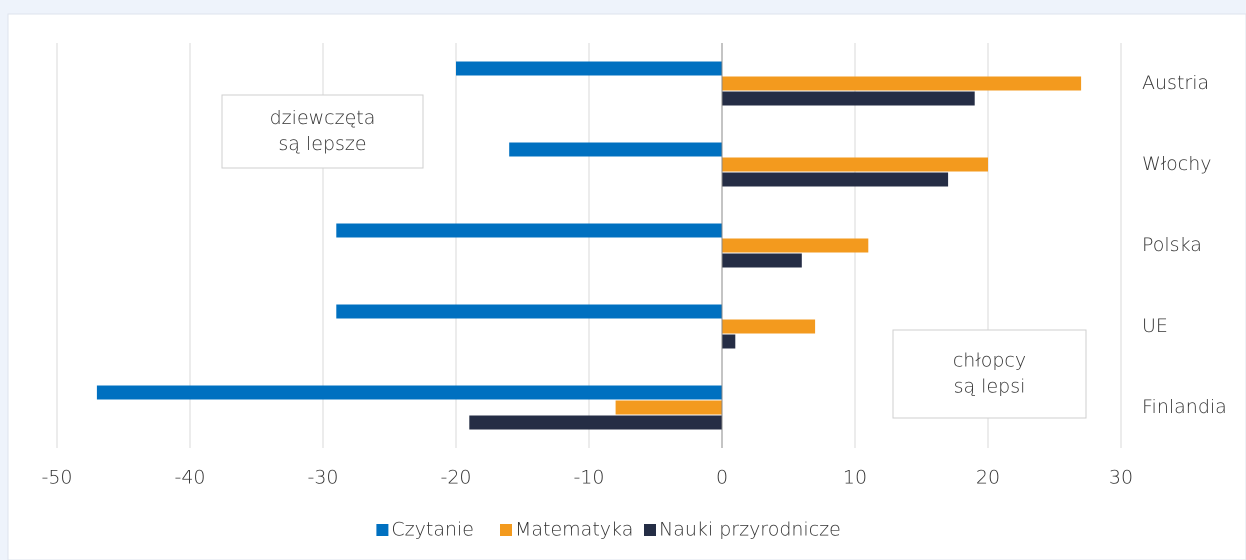 This screenshot has width=1246, height=560. Describe the element at coordinates (56, 478) in the screenshot. I see `x-tick-label: -50` at that location.